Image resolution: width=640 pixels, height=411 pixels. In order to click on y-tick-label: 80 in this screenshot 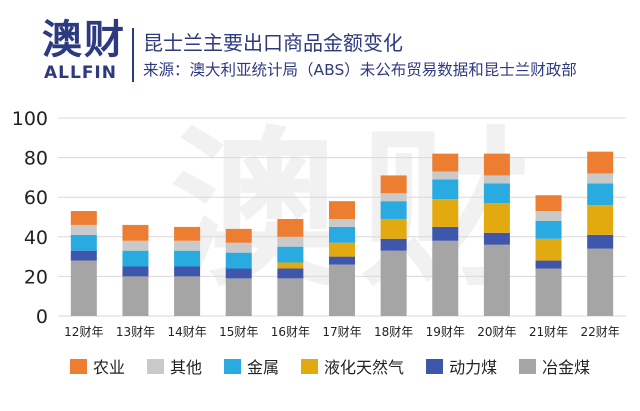, I will do `click(36, 159)`.